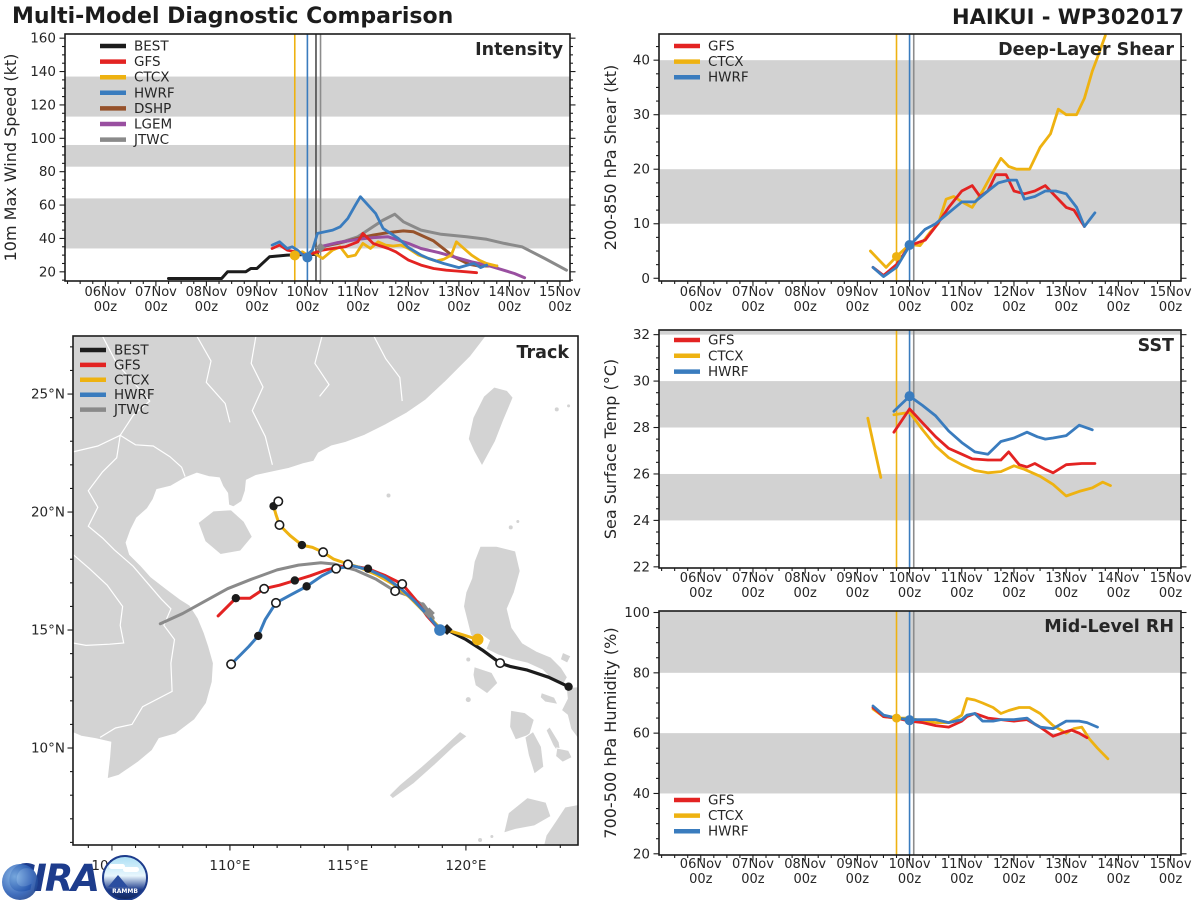  I want to click on rh-ylabel: 700-500 hPa Humidity (%), so click(610, 732).